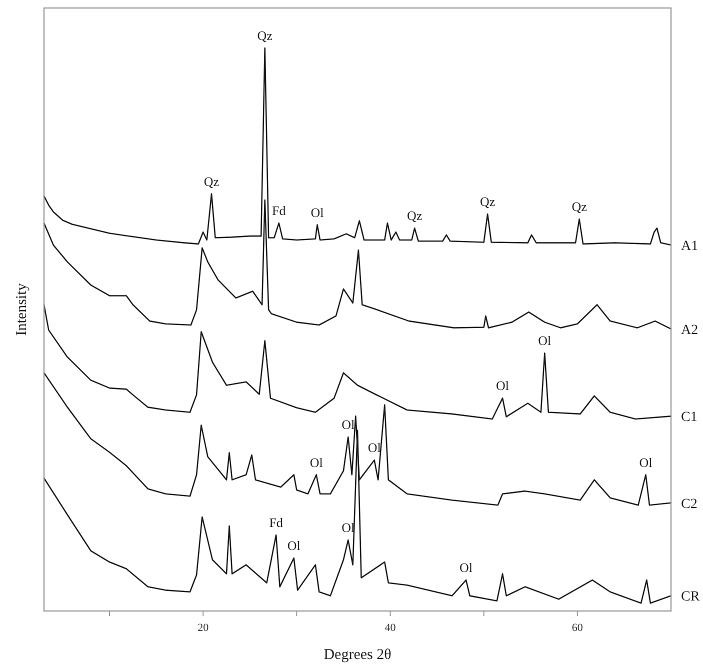  What do you see at coordinates (22, 309) in the screenshot?
I see `y-axis-title: Intensity` at bounding box center [22, 309].